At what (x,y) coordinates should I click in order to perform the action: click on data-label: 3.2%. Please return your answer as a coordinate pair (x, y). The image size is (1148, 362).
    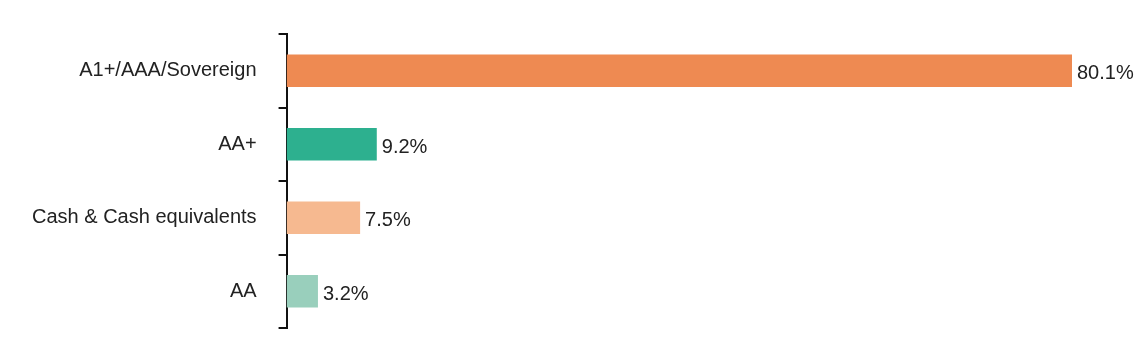
    Looking at the image, I should click on (345, 292).